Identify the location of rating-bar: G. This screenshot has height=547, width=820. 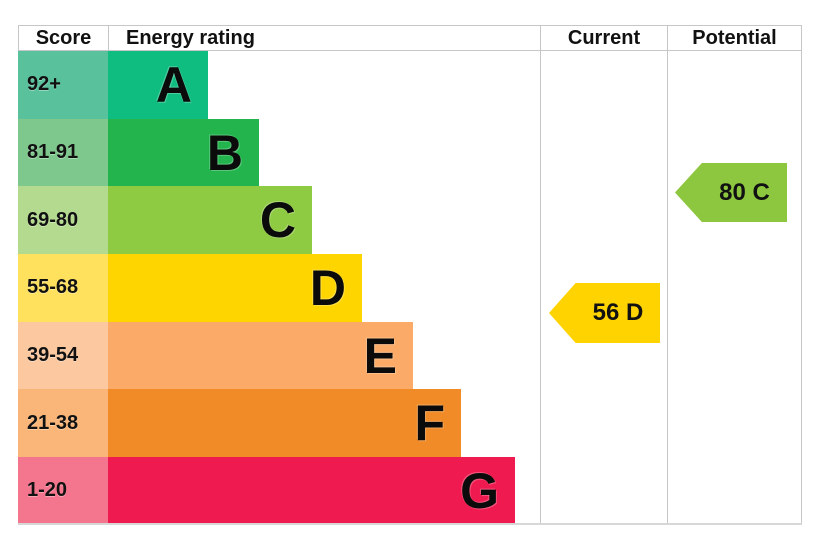
(311, 491).